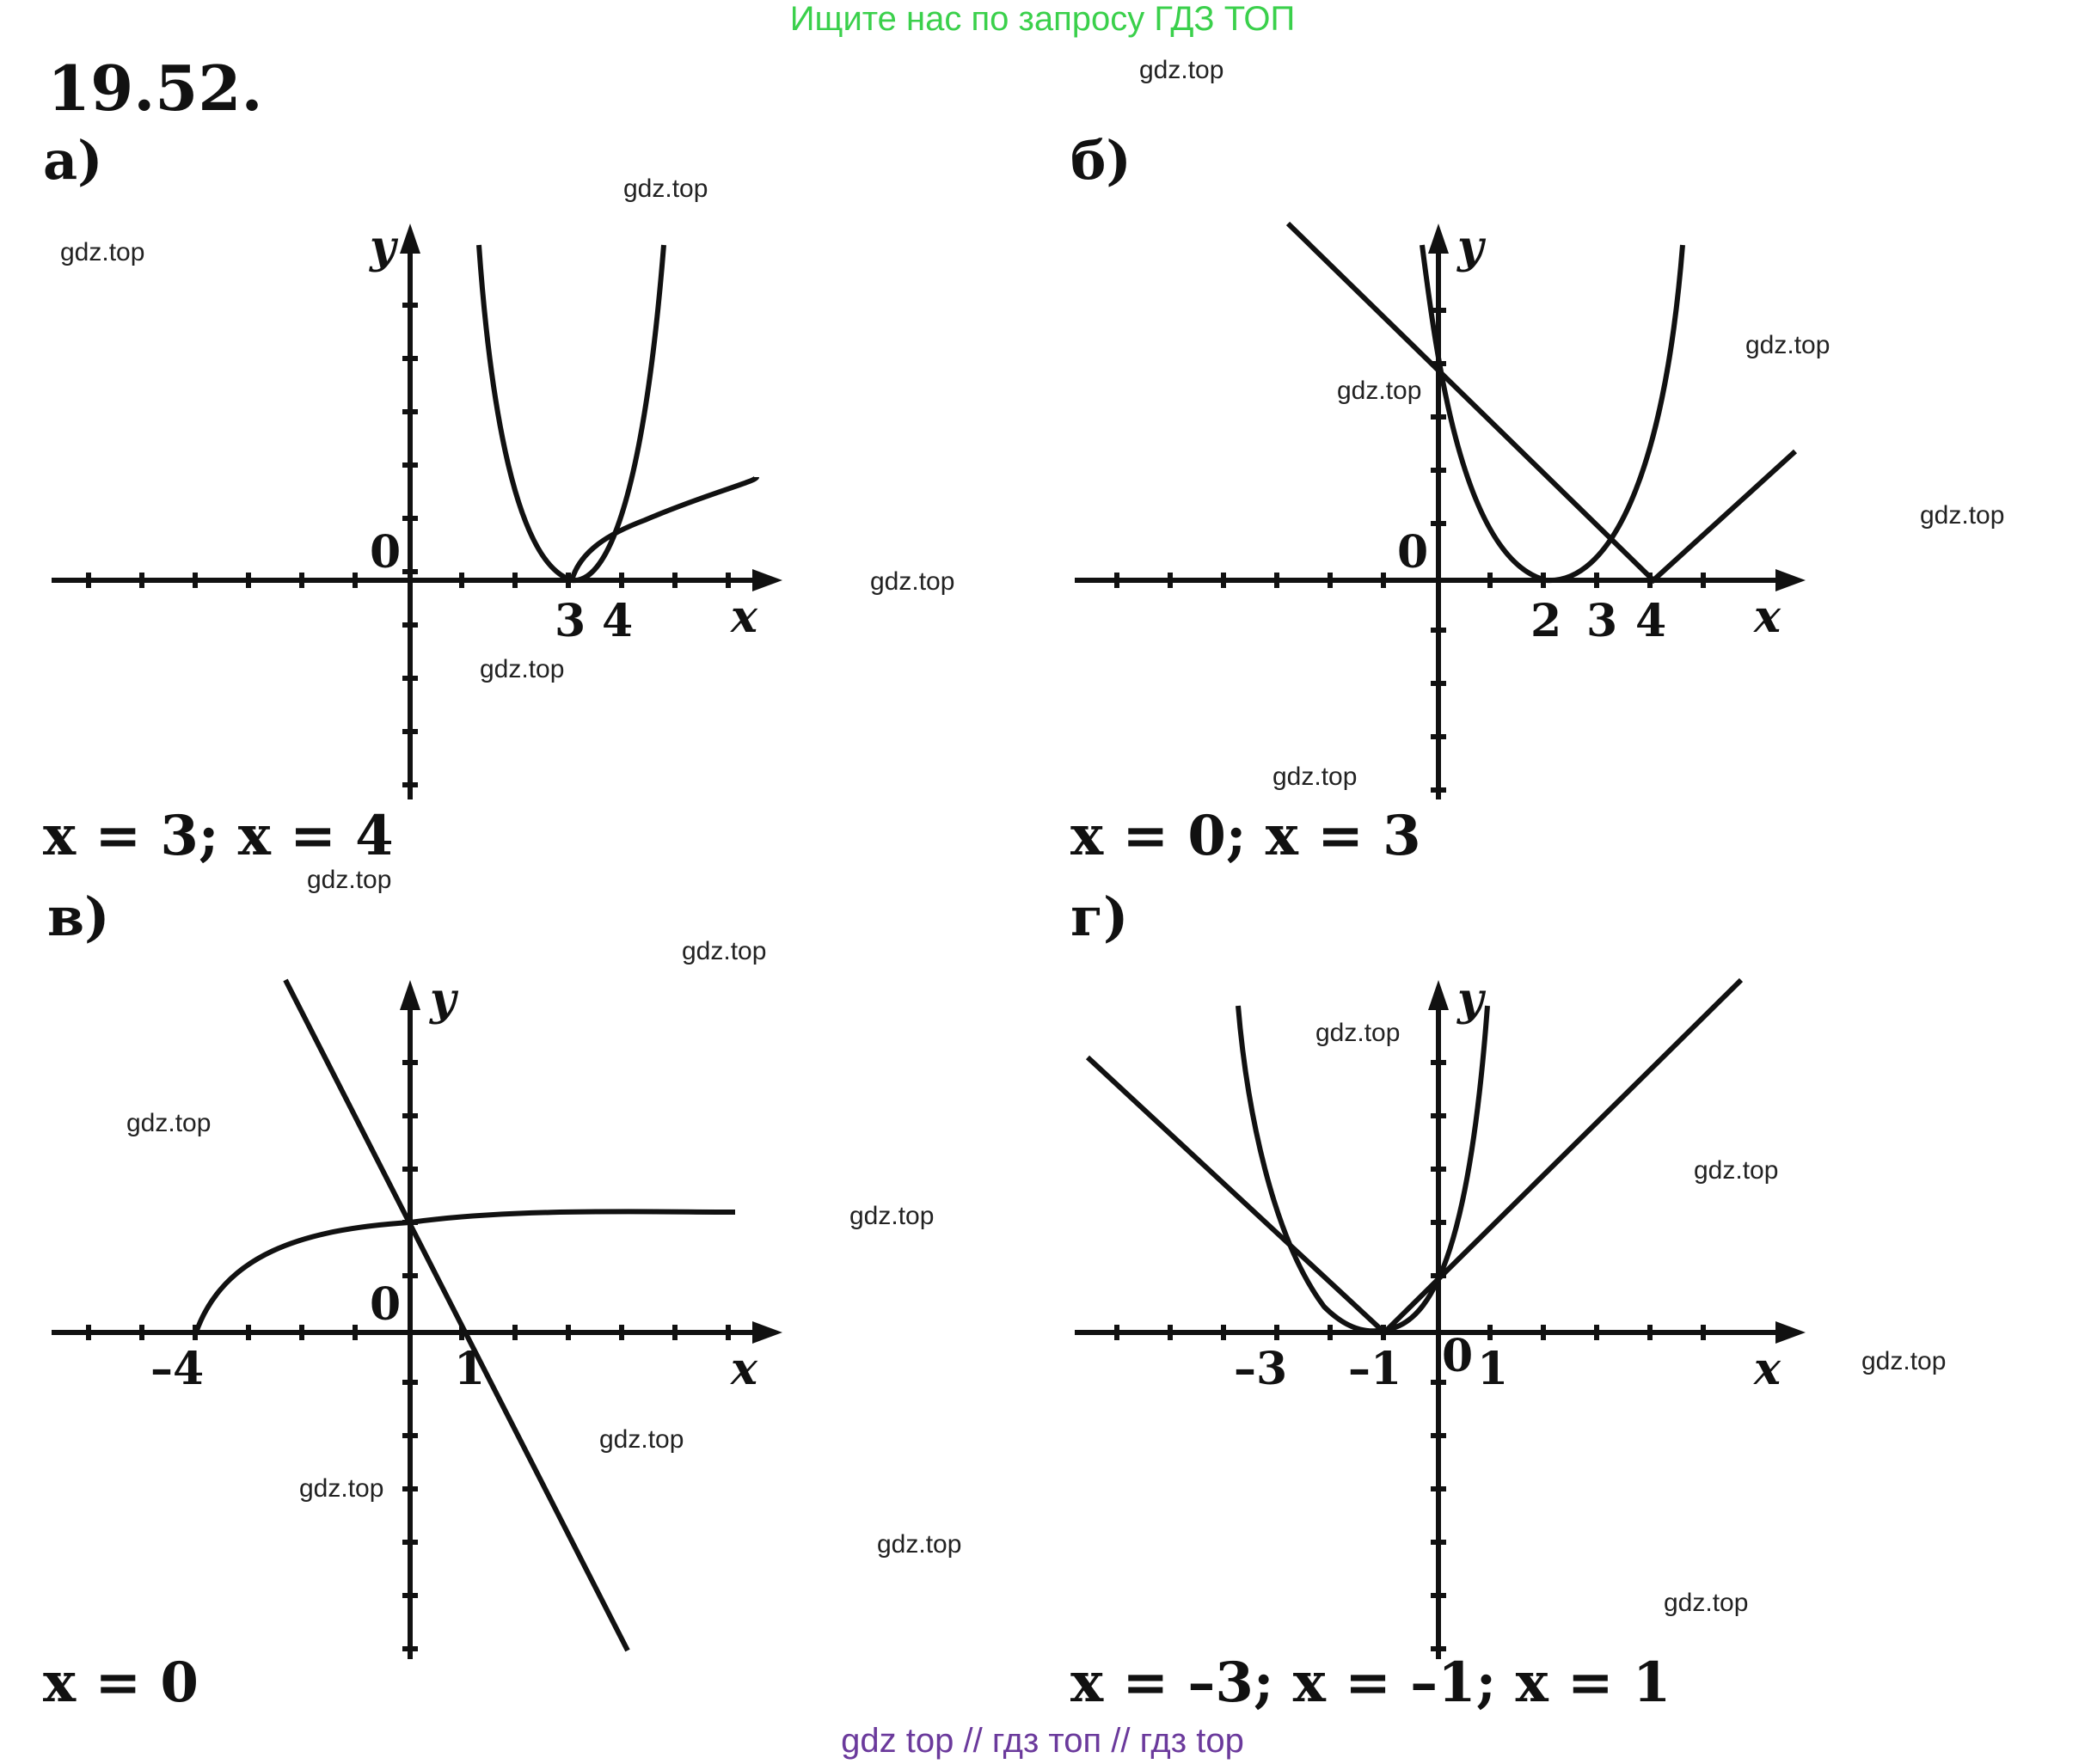  What do you see at coordinates (417, 510) in the screenshot?
I see `panel-a-chart: x y 0 3 4` at bounding box center [417, 510].